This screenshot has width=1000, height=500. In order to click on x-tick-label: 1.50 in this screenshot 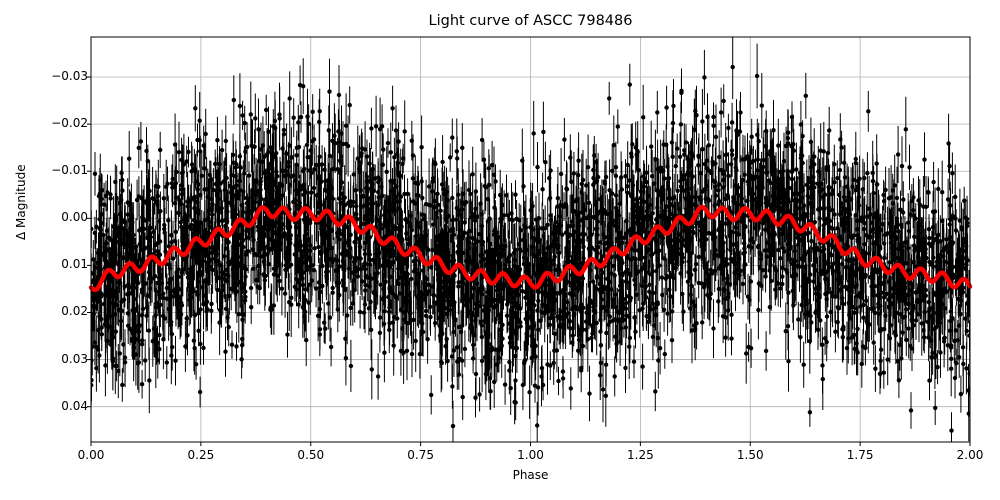, I will do `click(750, 455)`.